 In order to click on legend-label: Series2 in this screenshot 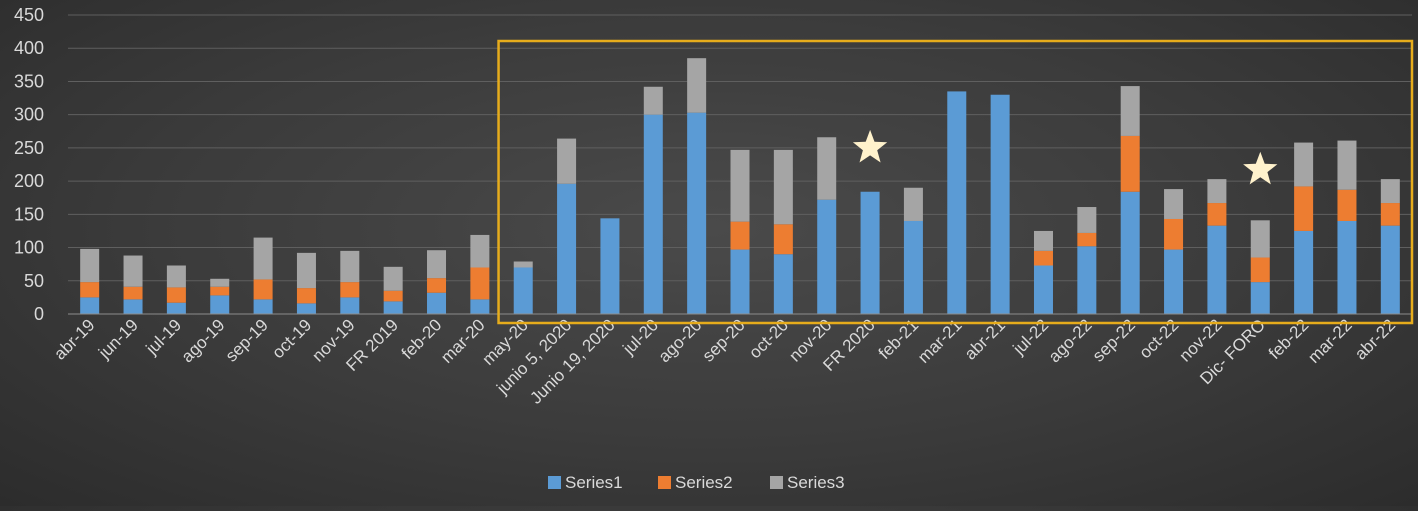, I will do `click(704, 482)`.